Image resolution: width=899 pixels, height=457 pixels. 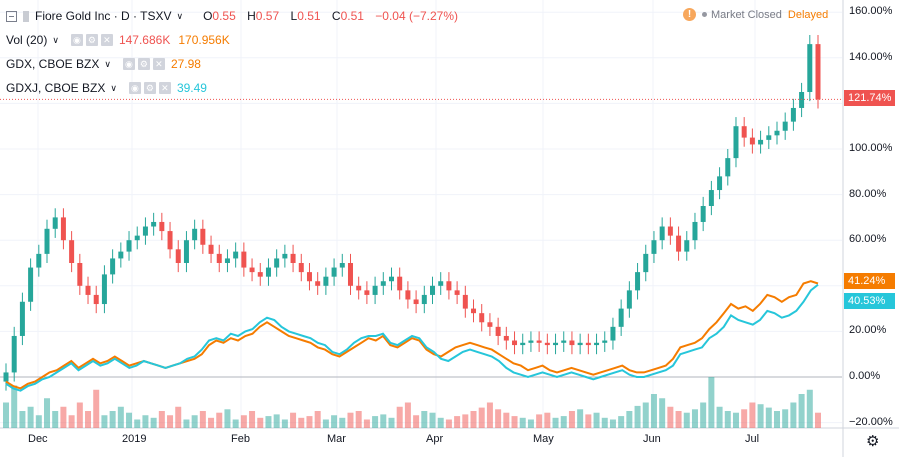 I want to click on study-name: Vol (20), so click(x=27, y=40).